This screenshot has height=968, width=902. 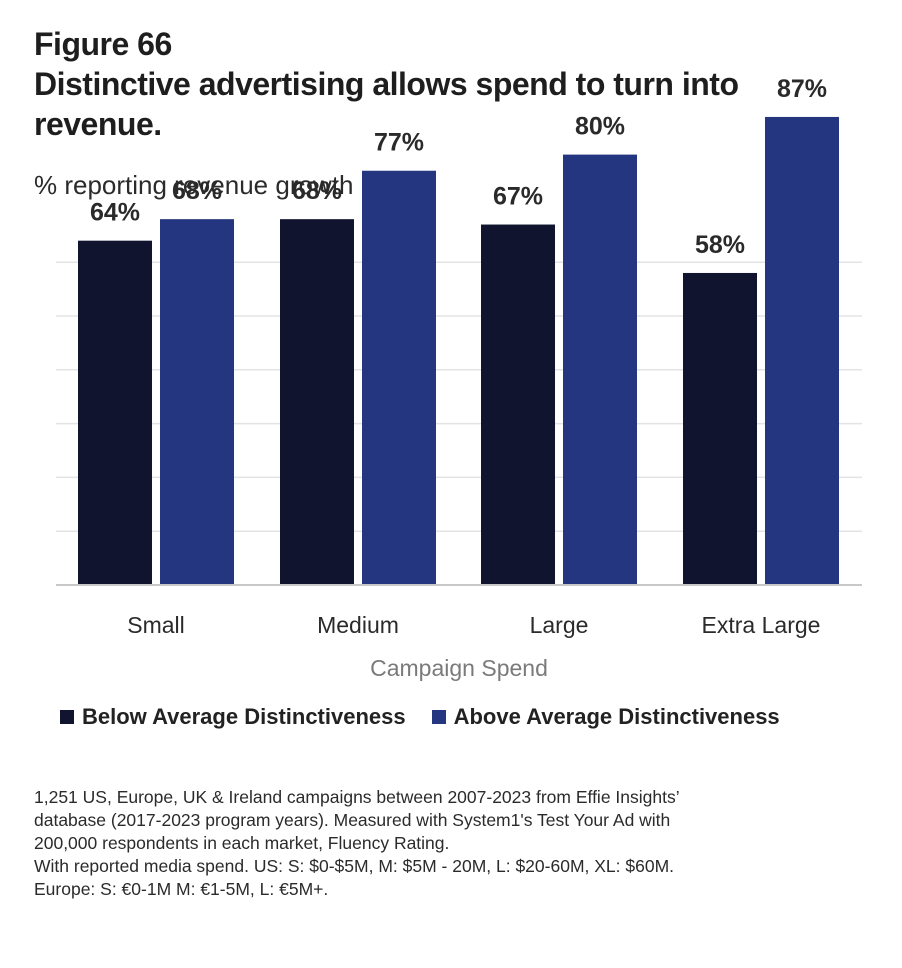 I want to click on x-axis-title: Campaign Spend, so click(x=459, y=668).